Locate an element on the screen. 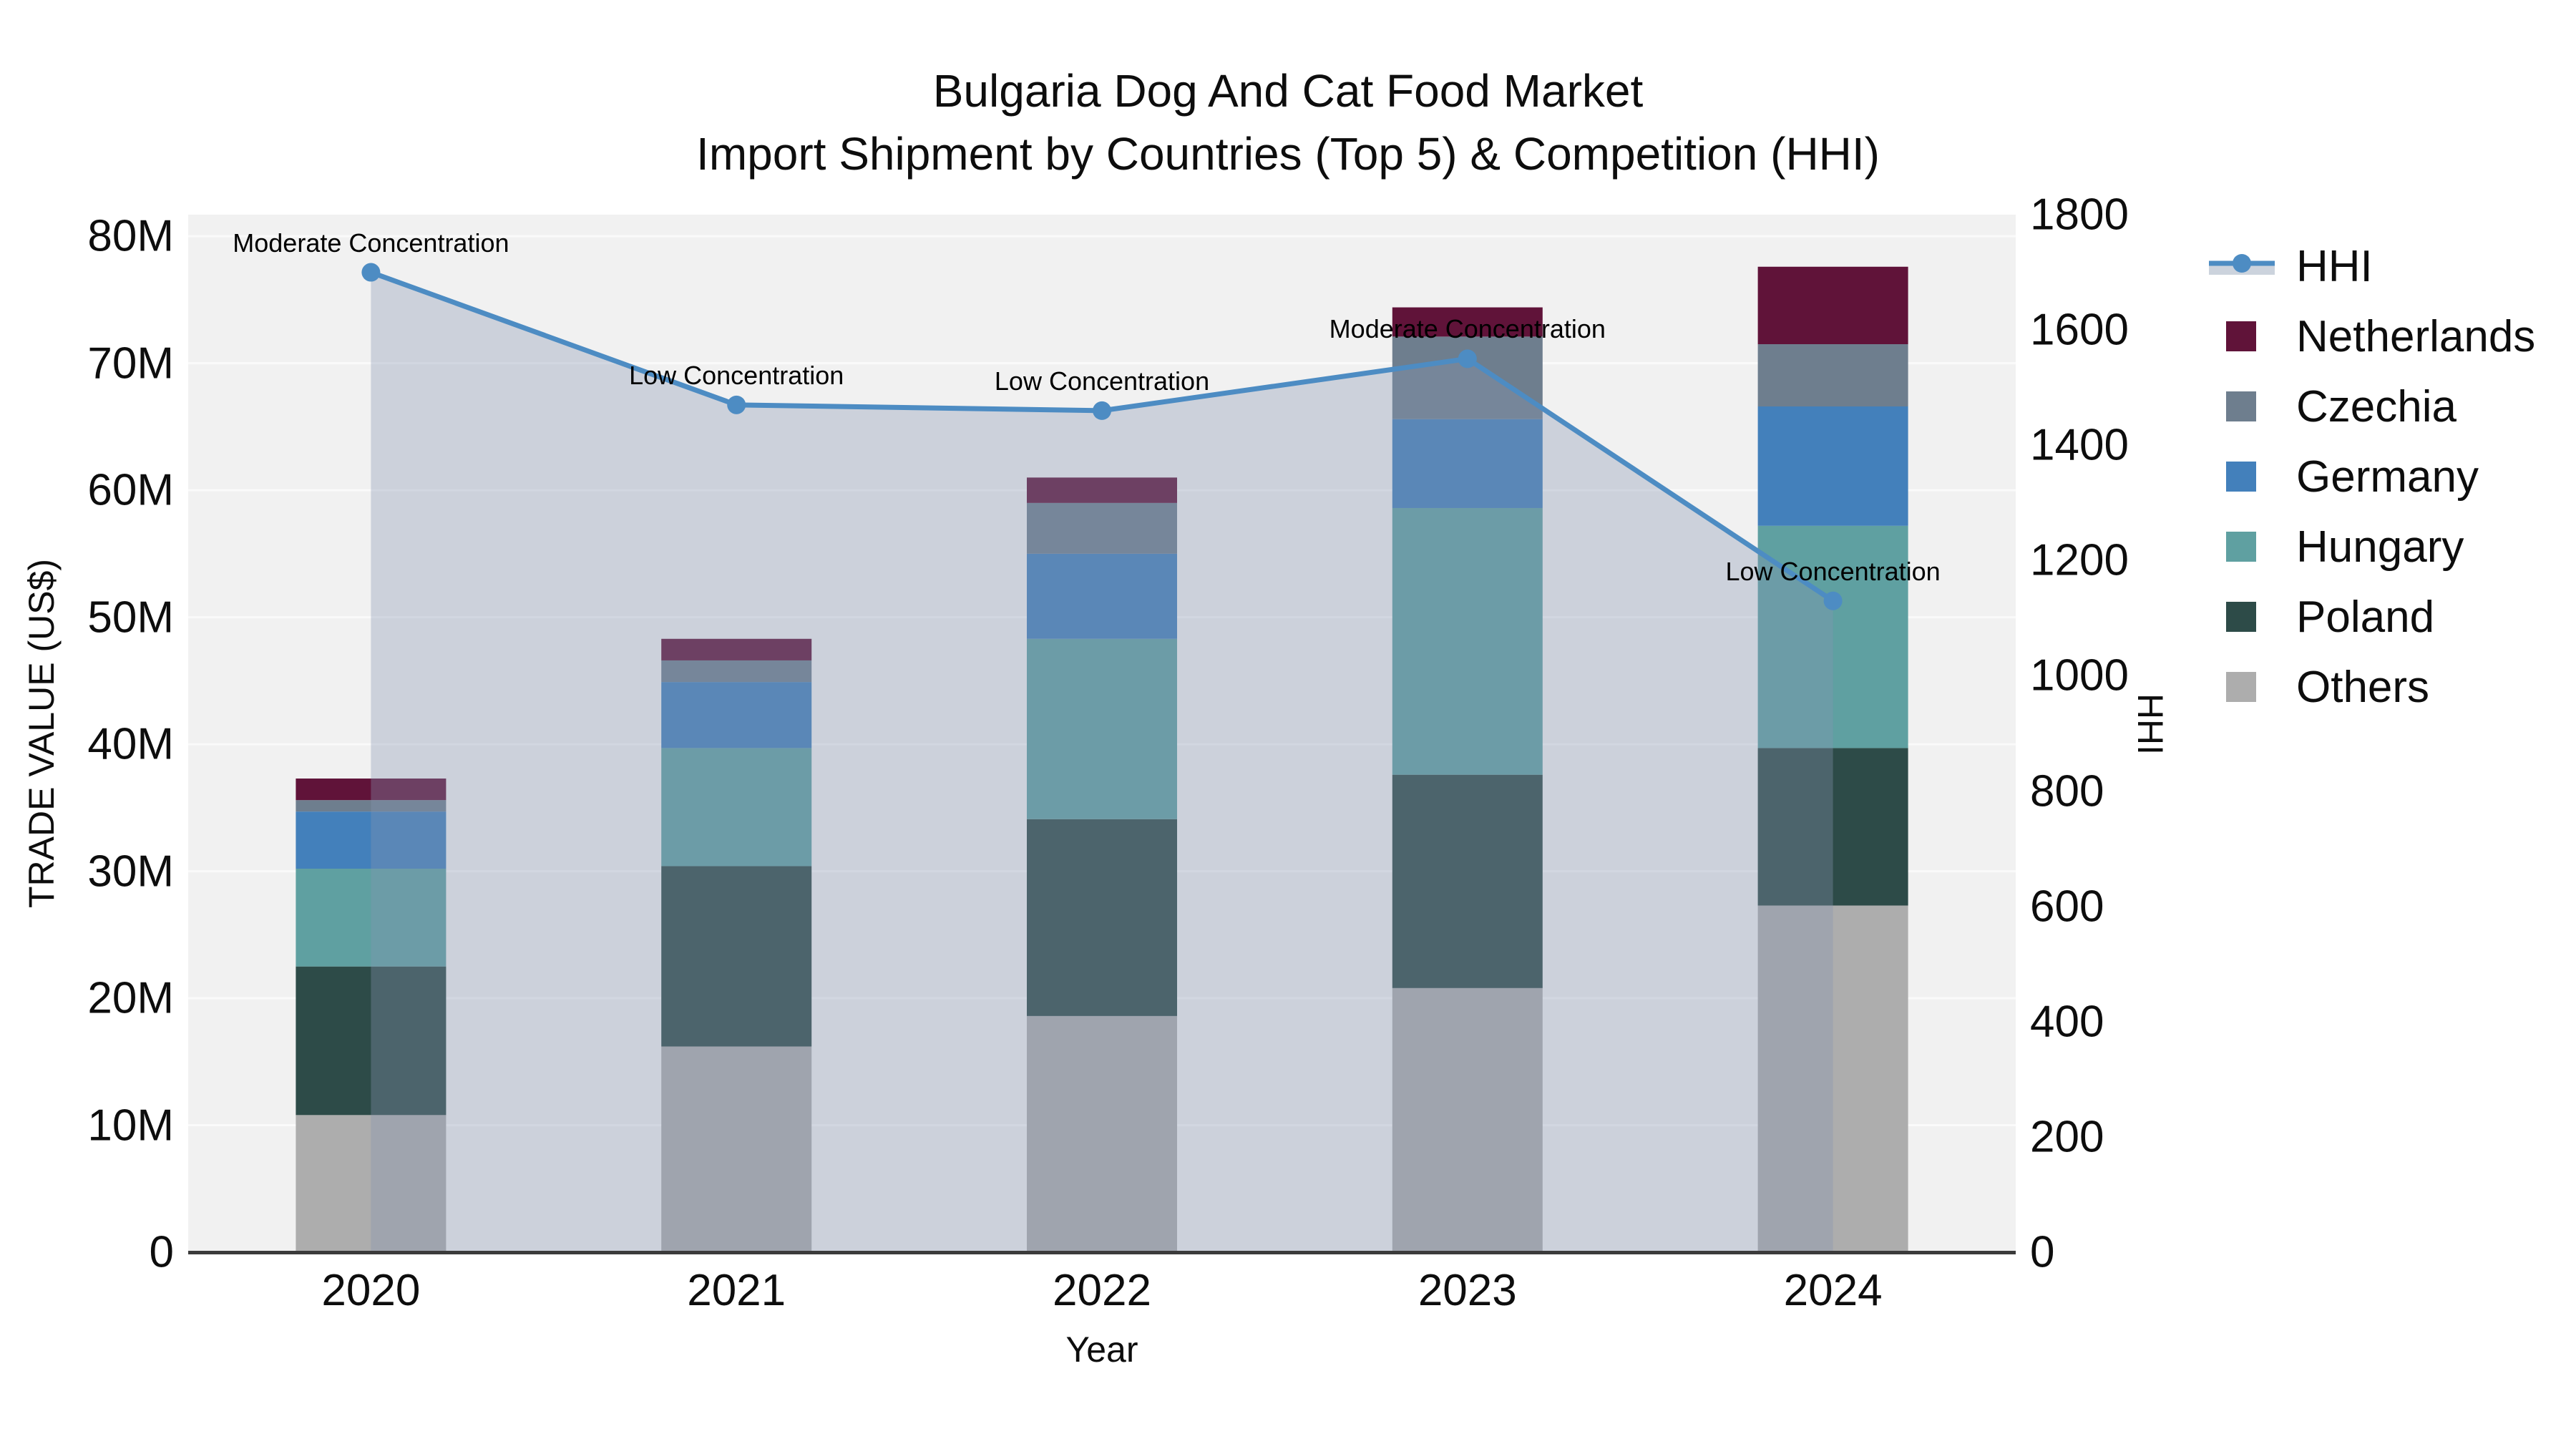 Image resolution: width=2576 pixels, height=1449 pixels. x-tick-label: 2023 is located at coordinates (1467, 1290).